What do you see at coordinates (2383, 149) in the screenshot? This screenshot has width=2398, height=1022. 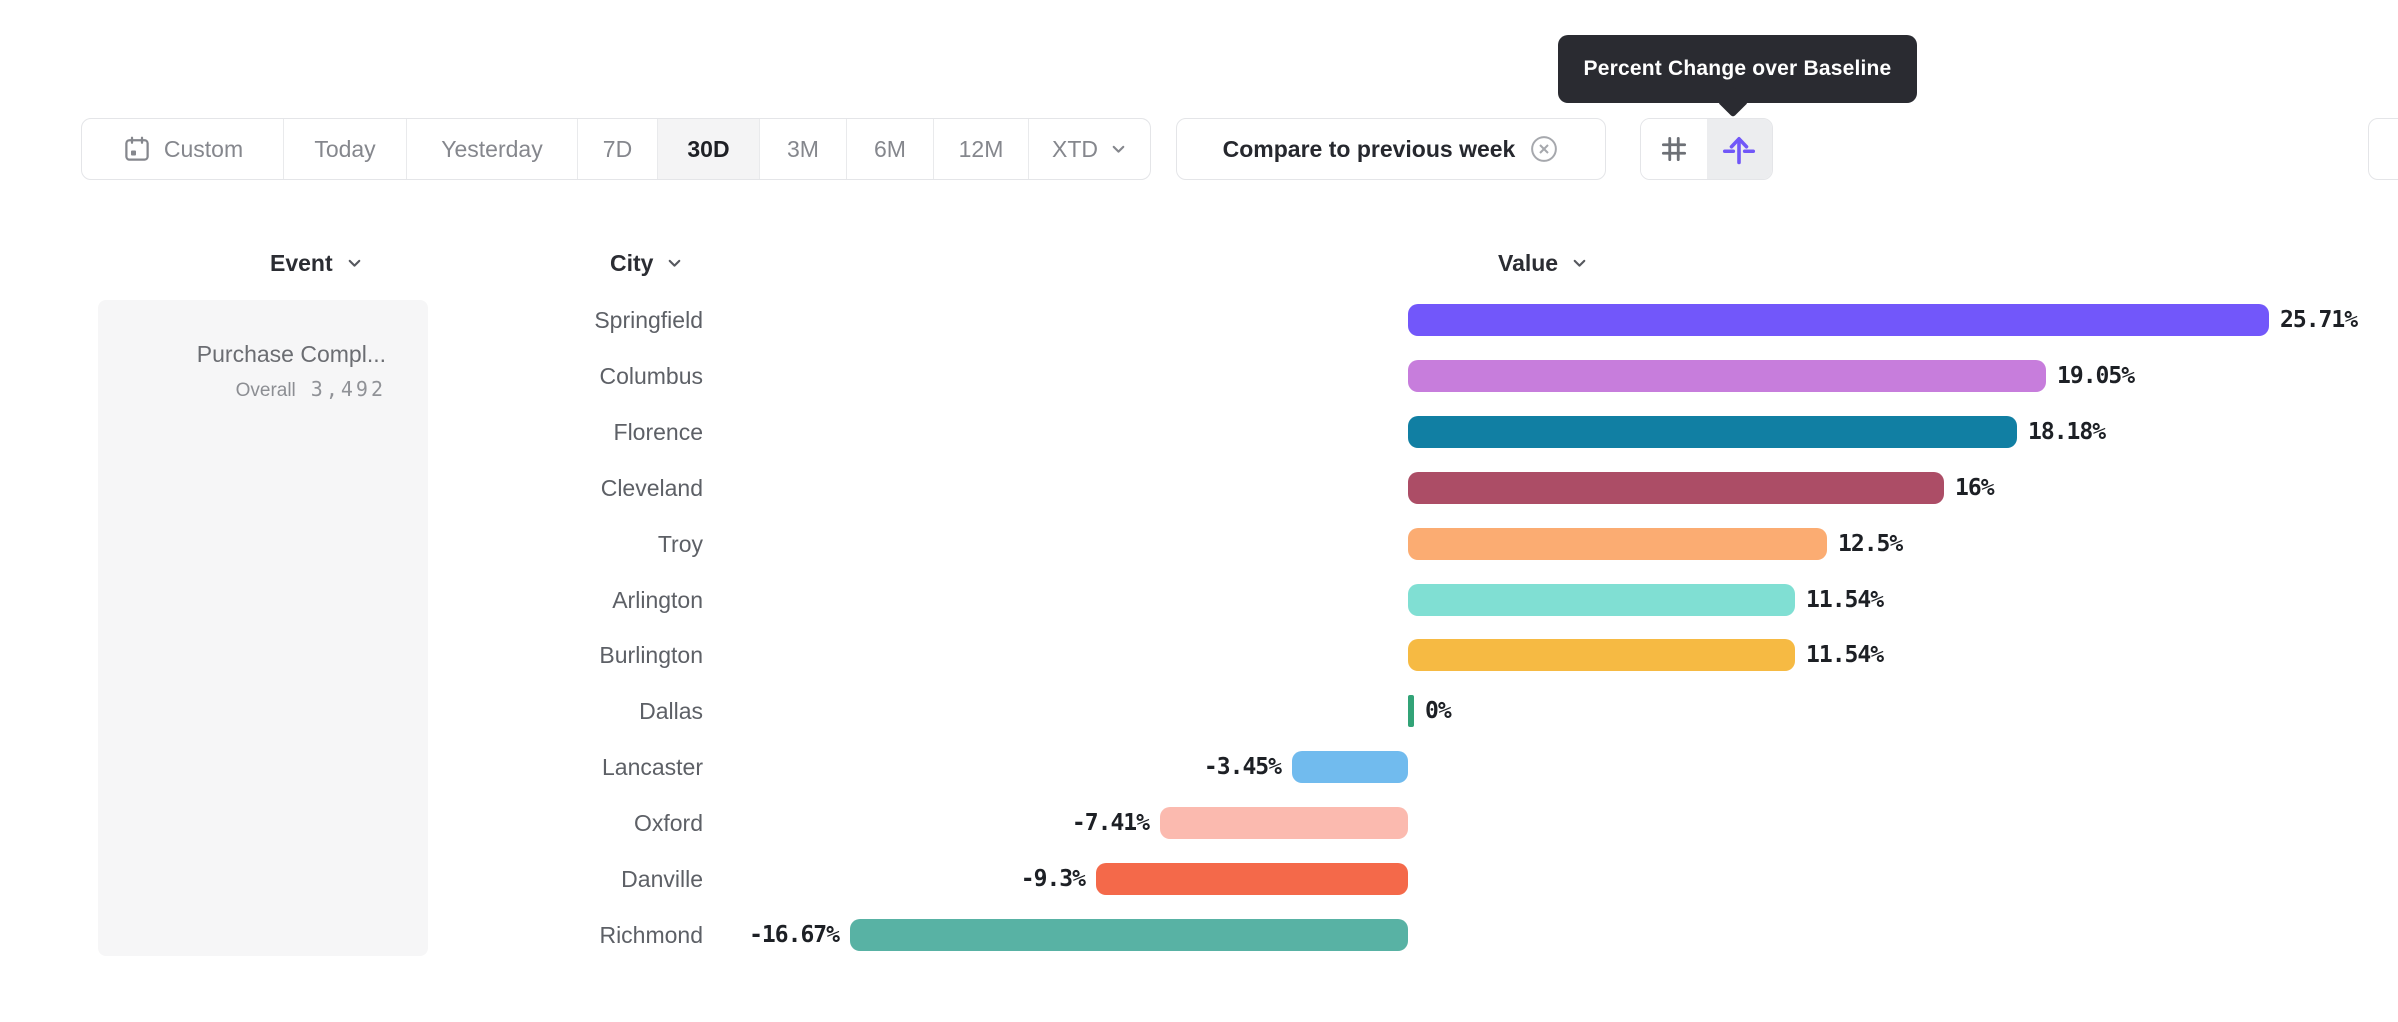 I see `clipped-edge-button` at bounding box center [2383, 149].